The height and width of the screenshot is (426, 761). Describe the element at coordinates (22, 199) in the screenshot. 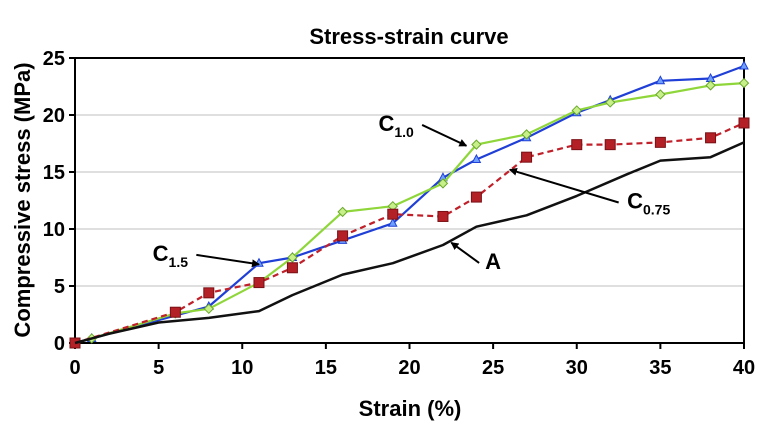

I see `y-axis-label: Compressive stress (MPa)` at that location.